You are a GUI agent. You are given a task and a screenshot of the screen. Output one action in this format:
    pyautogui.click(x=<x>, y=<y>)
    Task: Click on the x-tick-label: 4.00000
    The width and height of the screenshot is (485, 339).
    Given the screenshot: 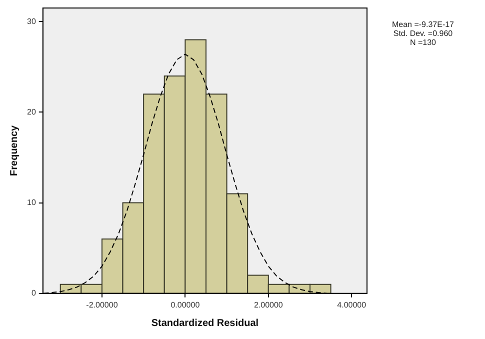 What is the action you would take?
    pyautogui.click(x=352, y=305)
    